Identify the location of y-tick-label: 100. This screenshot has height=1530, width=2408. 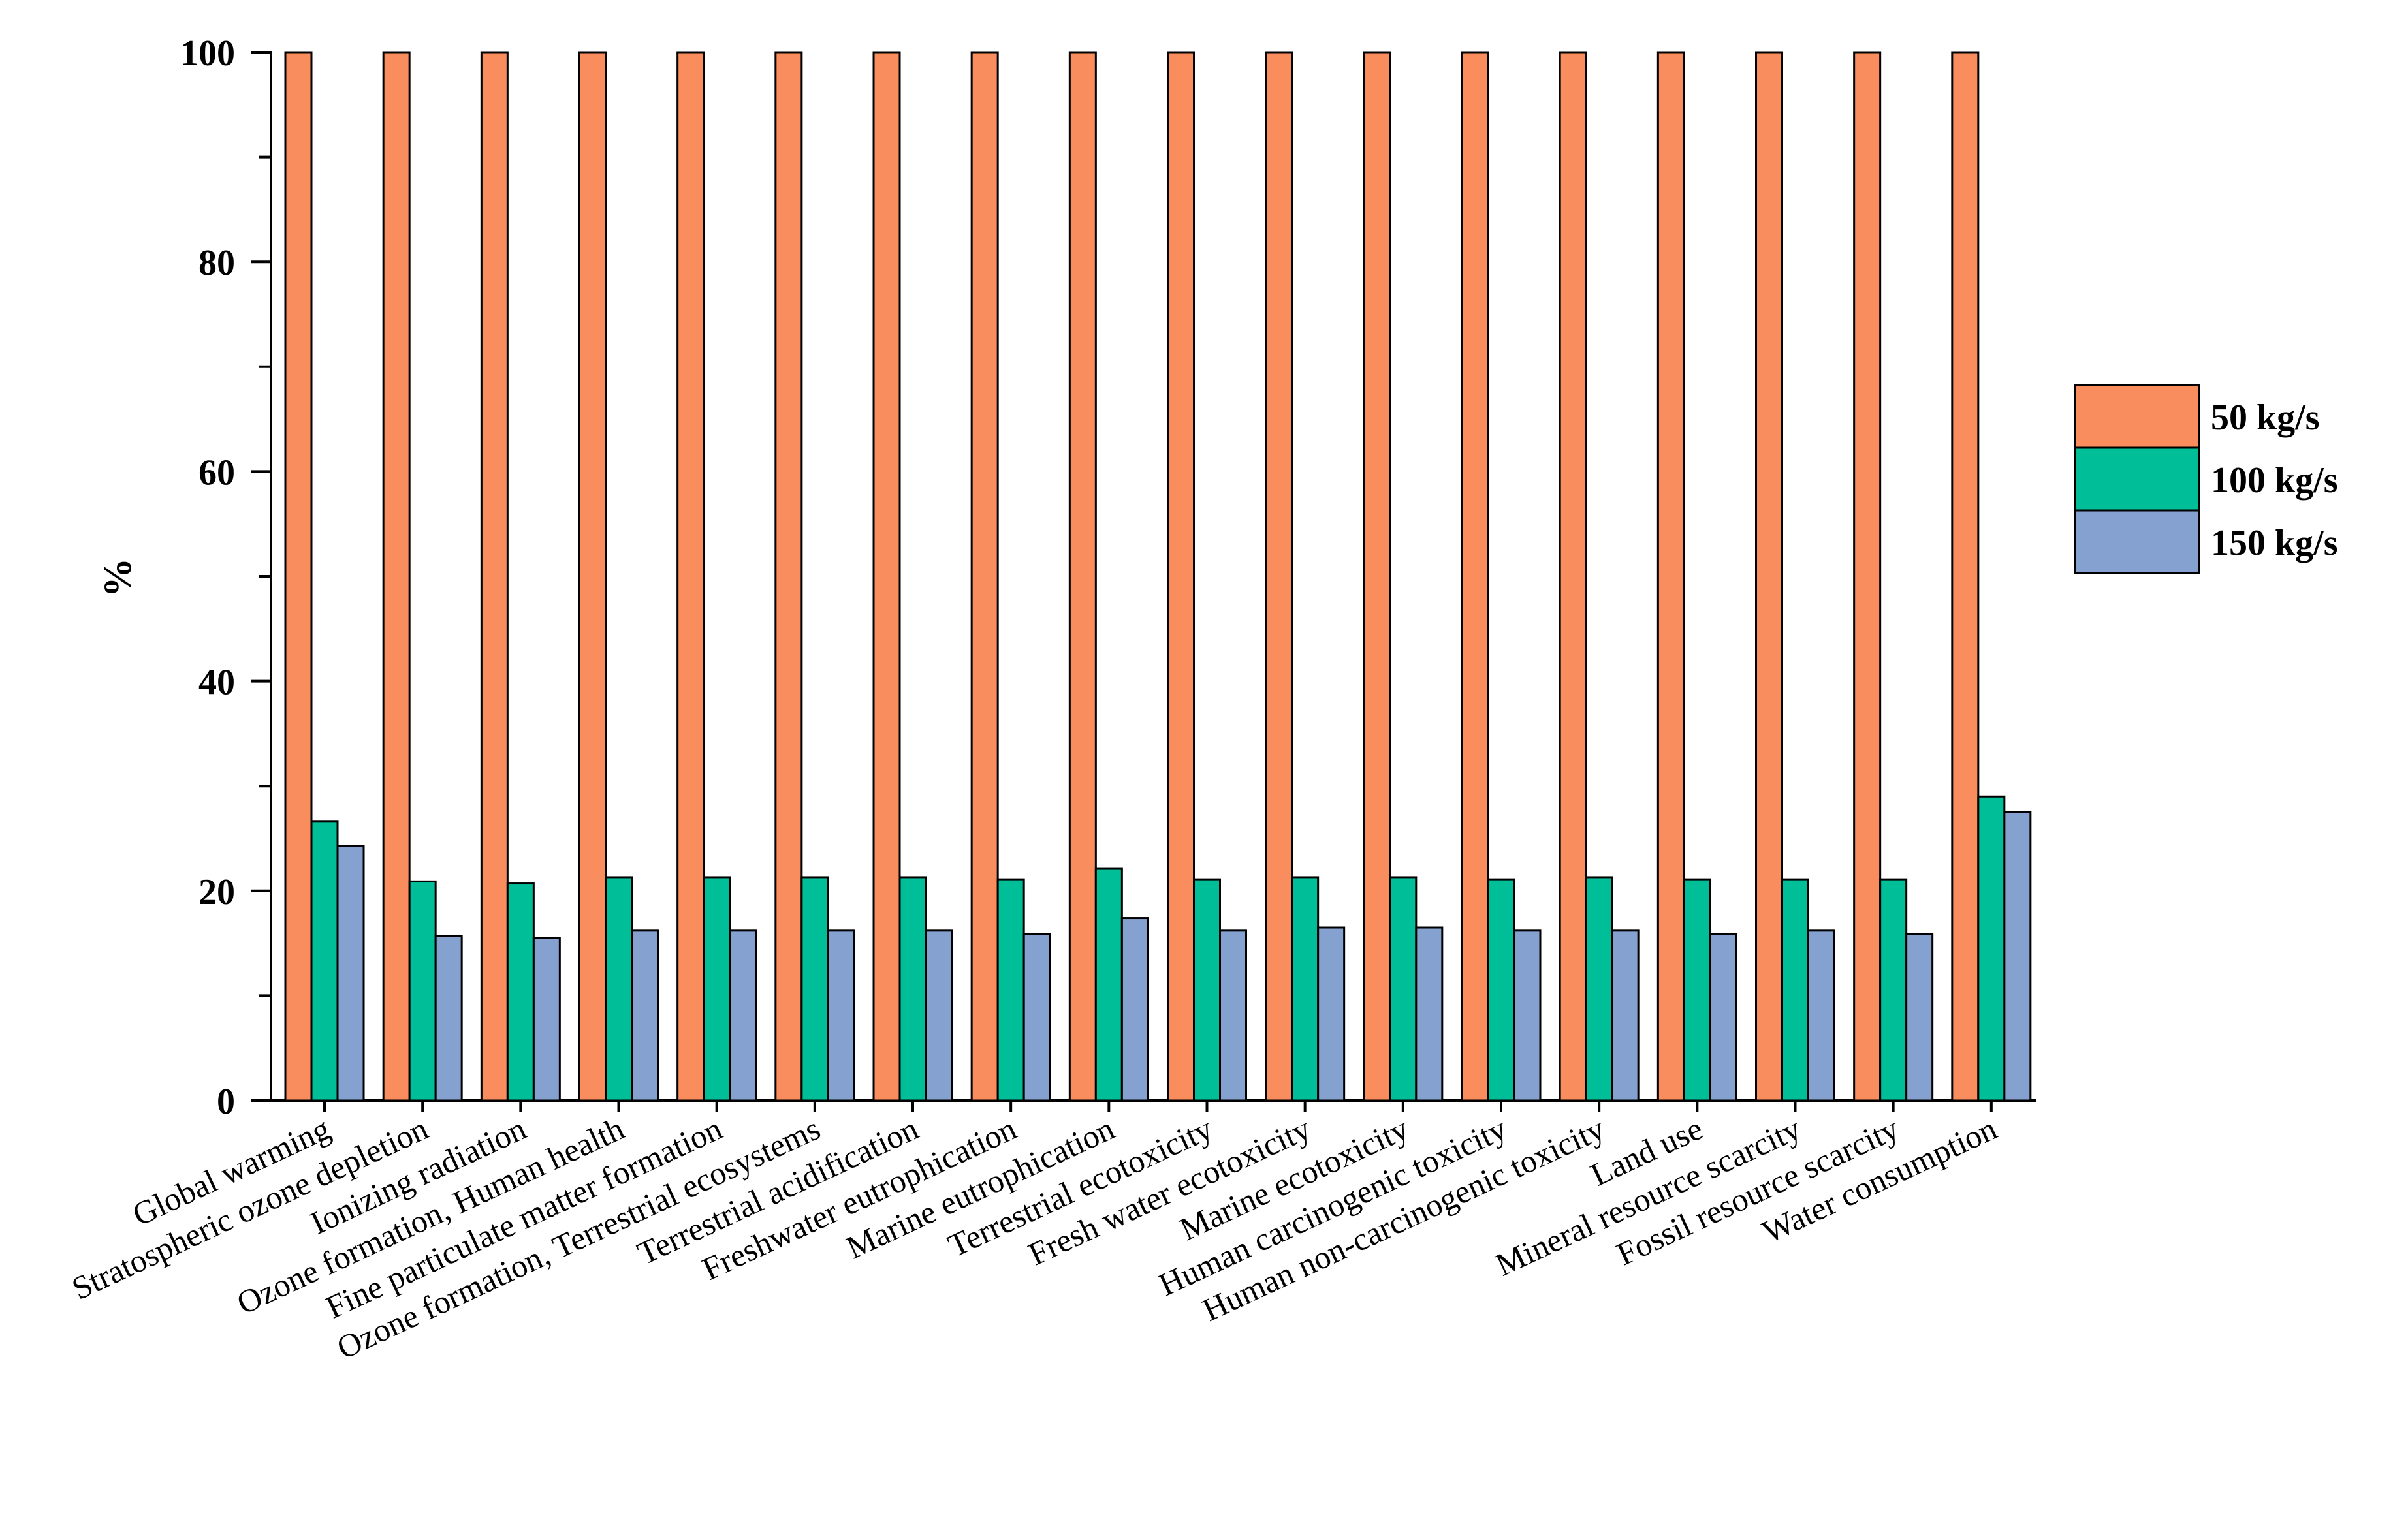
(207, 53).